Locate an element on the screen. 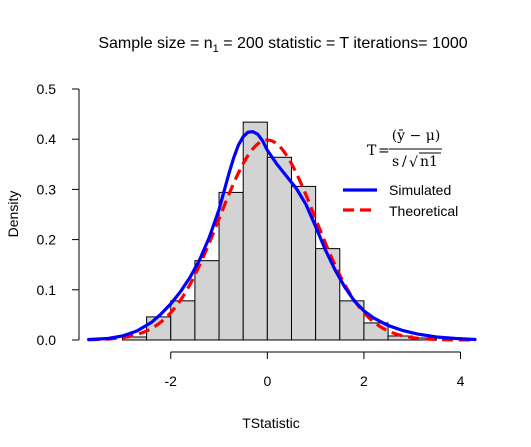 The image size is (531, 447). y-tick-label: 0.1 is located at coordinates (47, 290).